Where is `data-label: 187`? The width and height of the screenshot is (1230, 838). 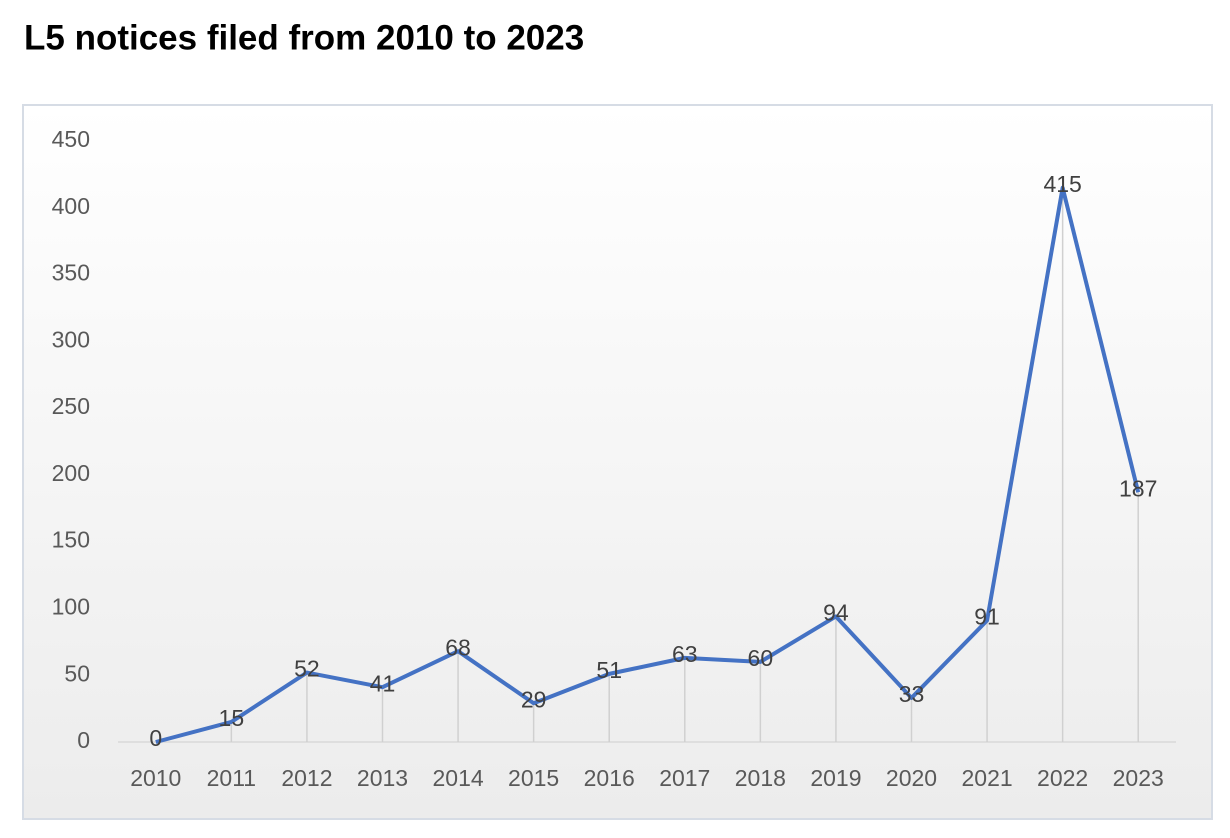 data-label: 187 is located at coordinates (1138, 488).